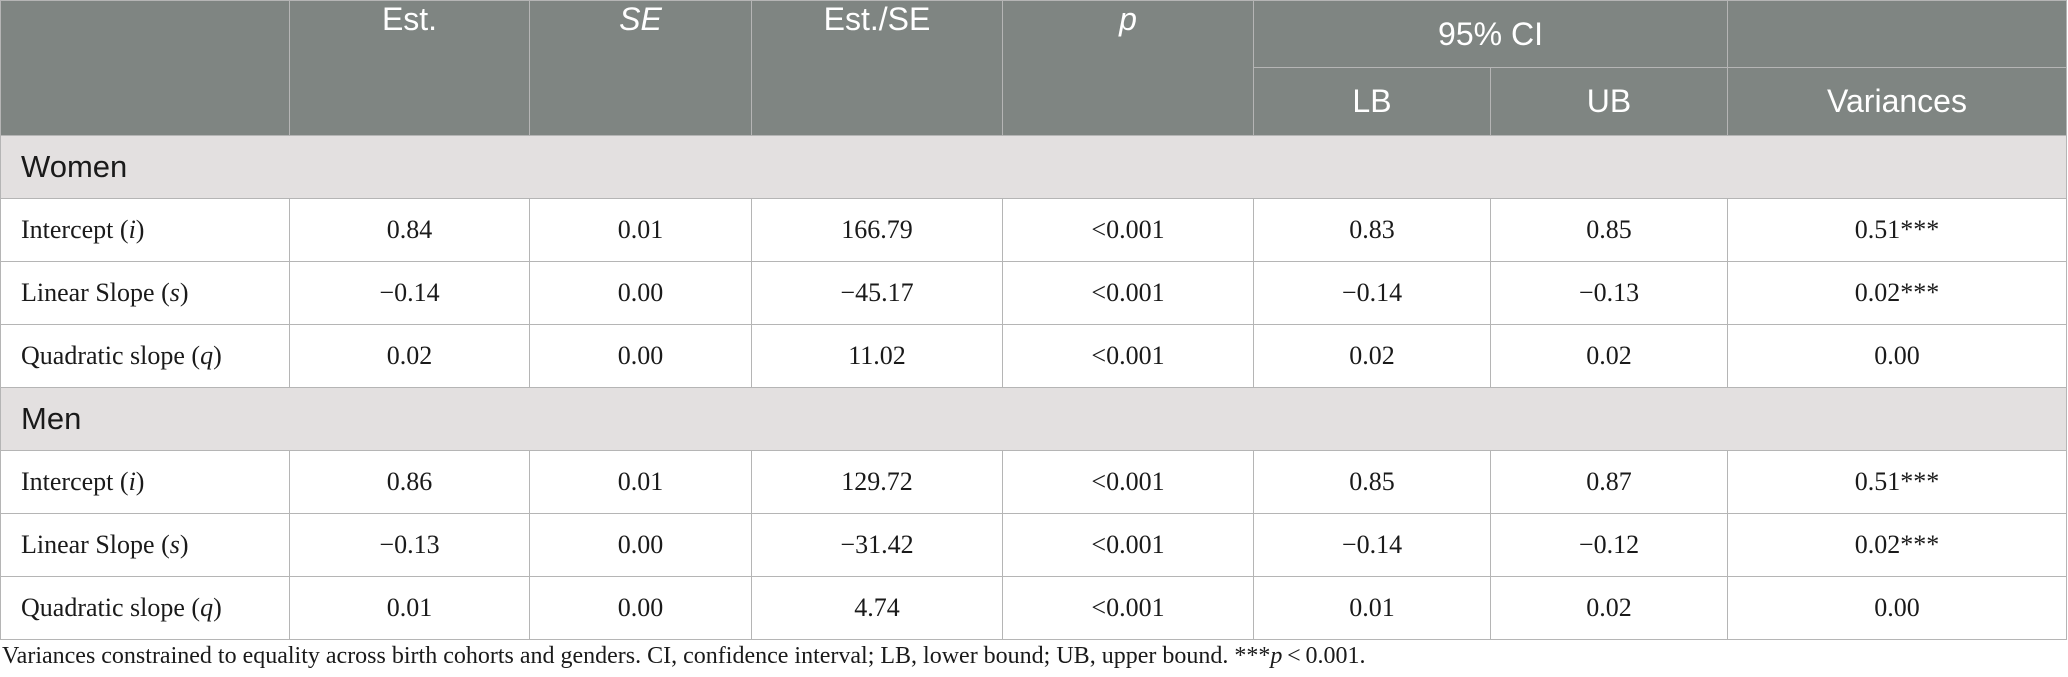 The height and width of the screenshot is (677, 2068). Describe the element at coordinates (1372, 101) in the screenshot. I see `header-lb: LB` at that location.